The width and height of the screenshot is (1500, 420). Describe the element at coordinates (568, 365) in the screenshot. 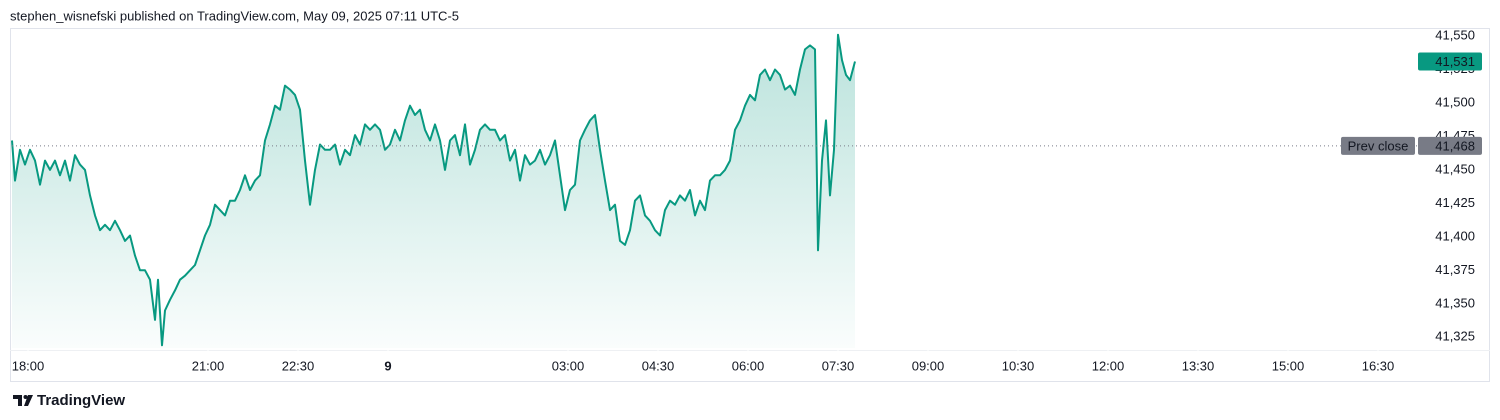

I see `x-tick-label: 03:00` at that location.